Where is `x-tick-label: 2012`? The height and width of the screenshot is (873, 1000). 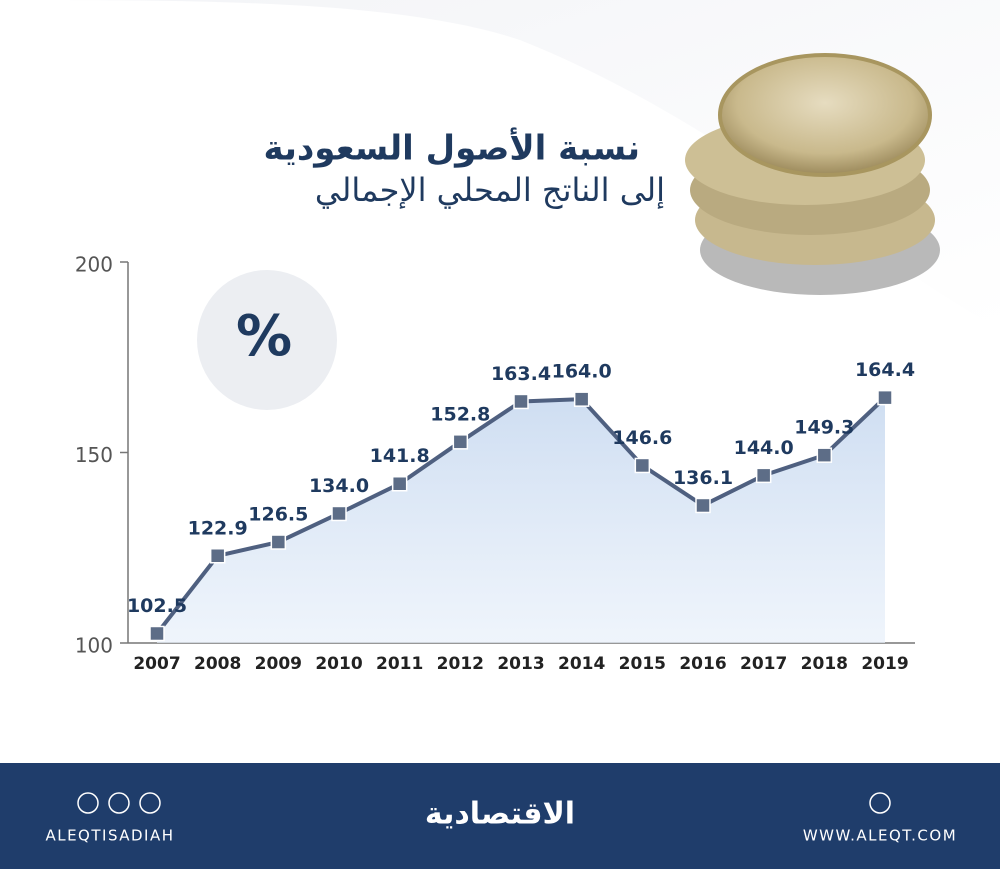 x-tick-label: 2012 is located at coordinates (460, 664).